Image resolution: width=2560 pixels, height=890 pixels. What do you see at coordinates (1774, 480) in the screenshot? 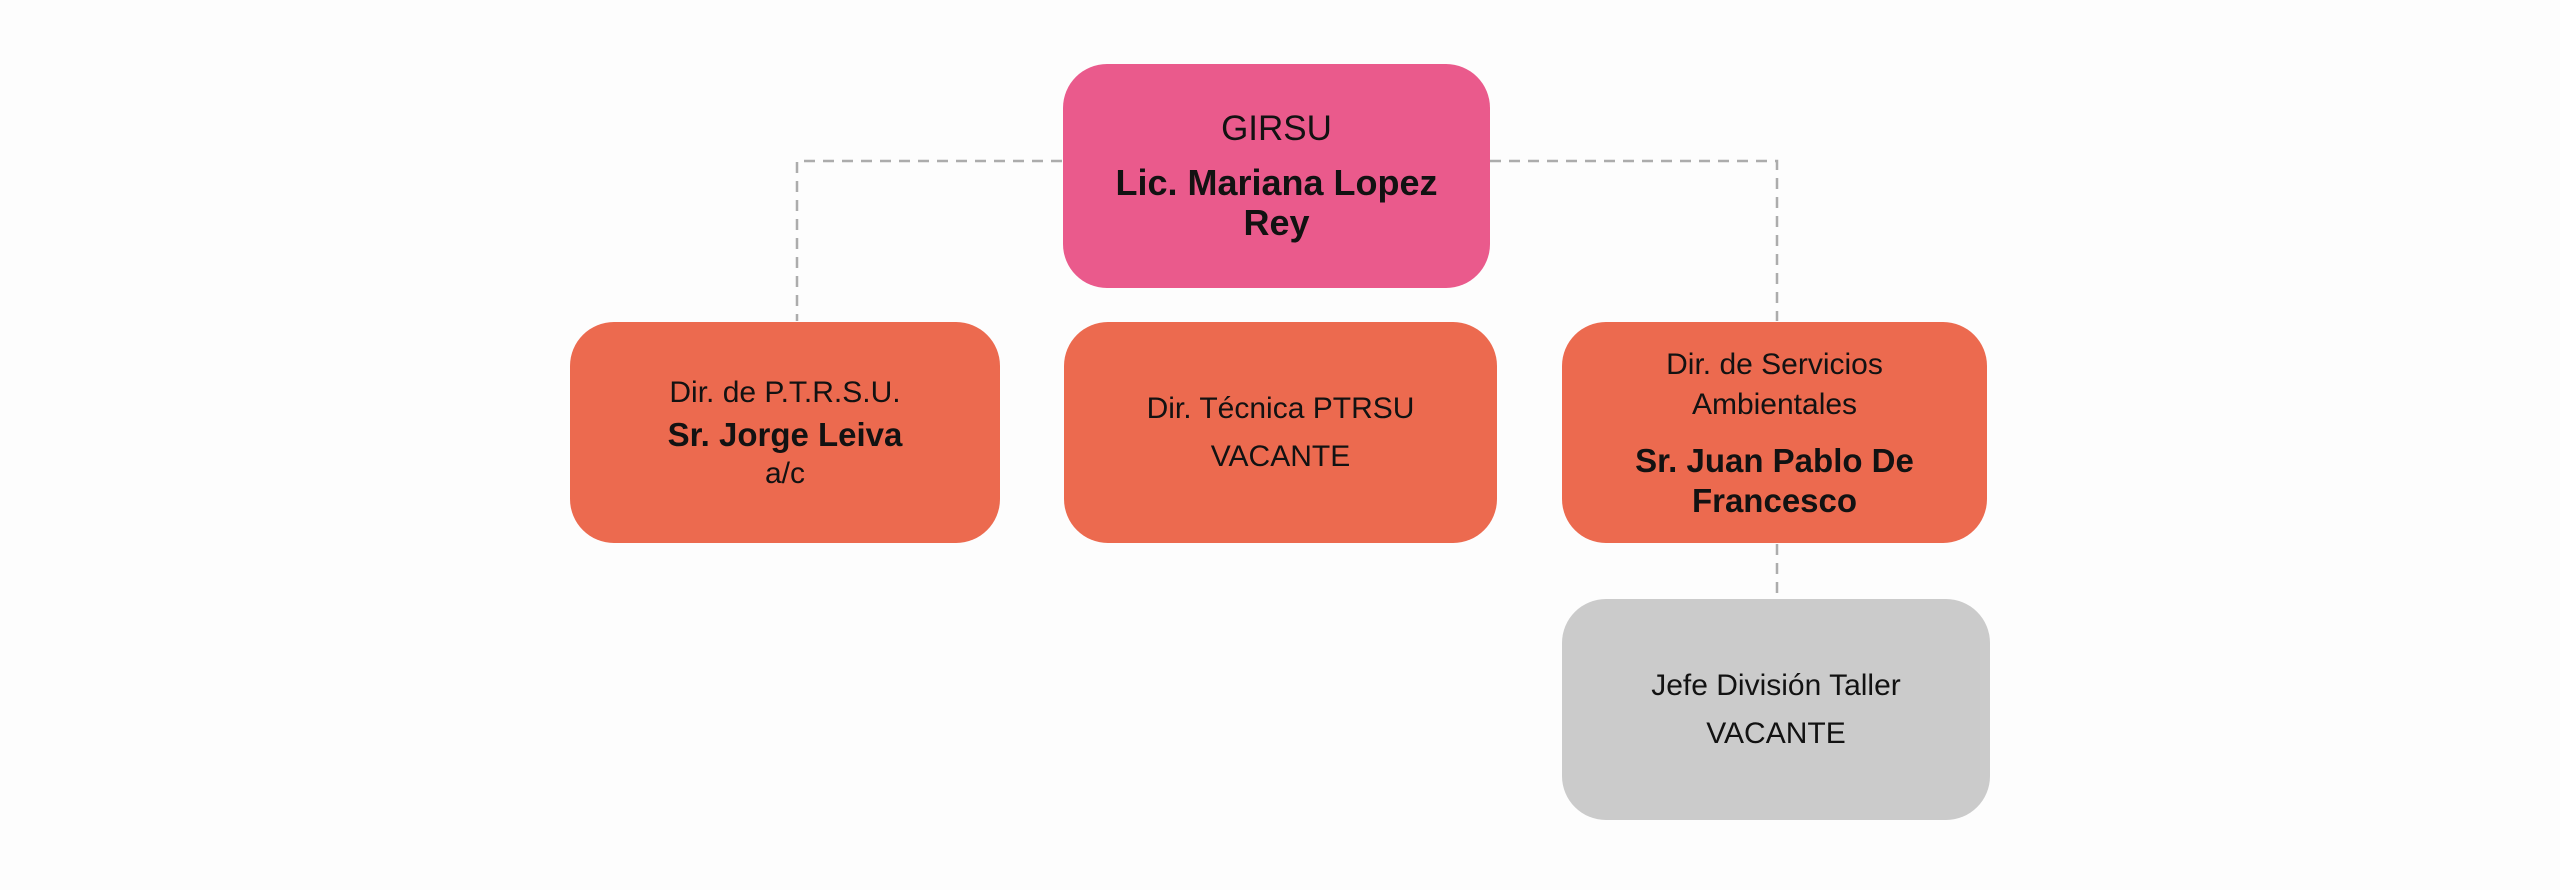
I see `node-person-name: Sr. Juan Pablo De Francesco` at bounding box center [1774, 480].